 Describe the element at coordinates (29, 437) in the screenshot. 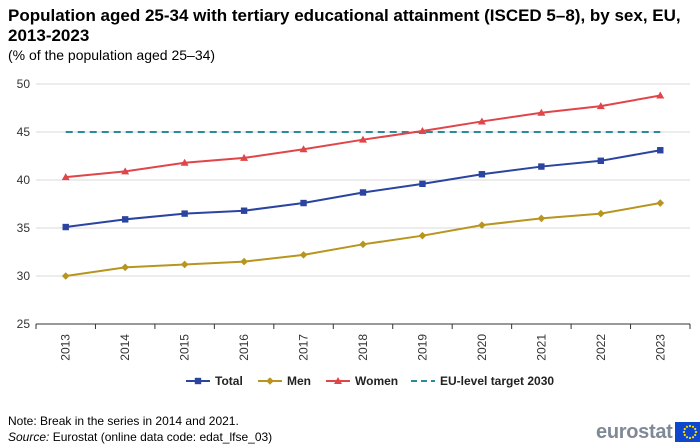

I see `source-label: Source:` at that location.